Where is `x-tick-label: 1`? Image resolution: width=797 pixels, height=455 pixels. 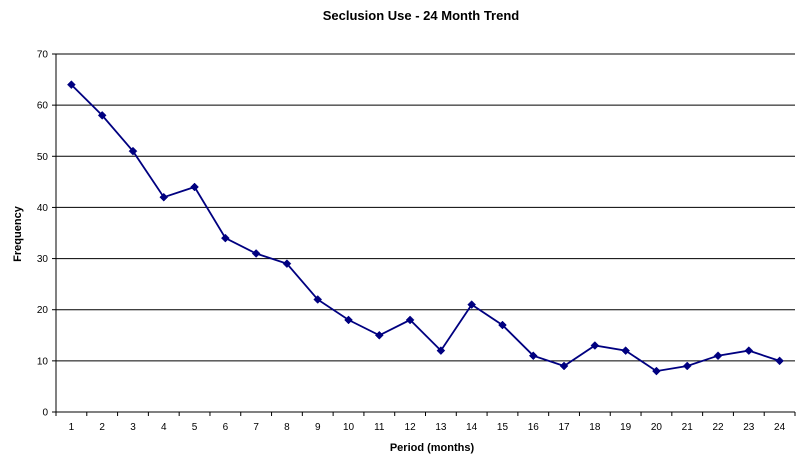 x-tick-label: 1 is located at coordinates (72, 427).